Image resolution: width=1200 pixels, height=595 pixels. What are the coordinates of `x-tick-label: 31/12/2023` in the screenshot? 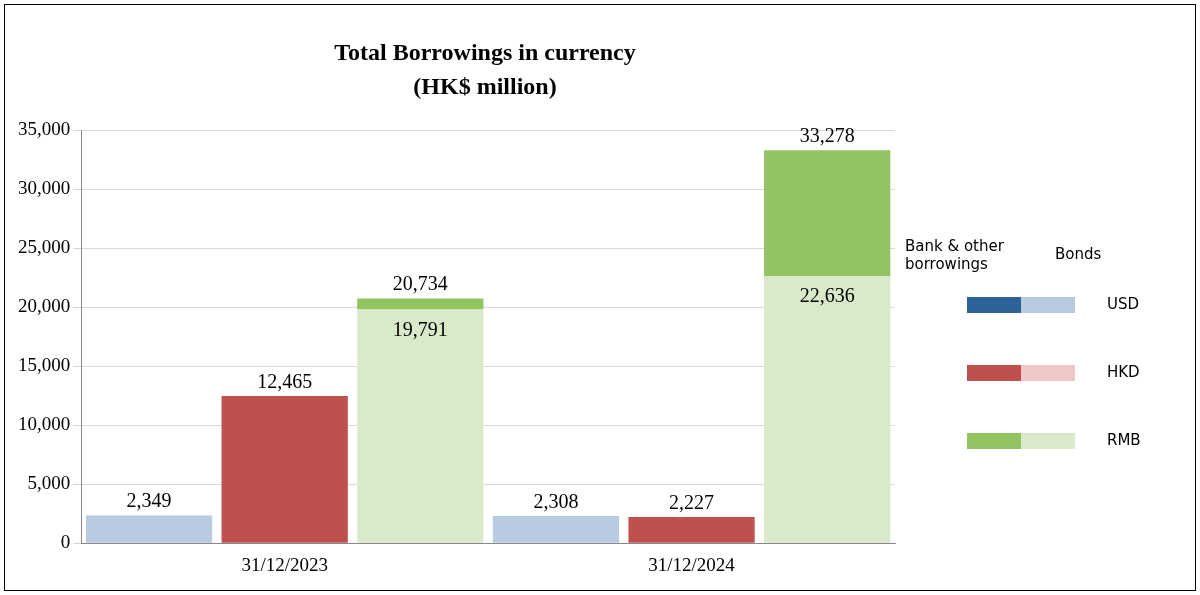 It's located at (284, 564).